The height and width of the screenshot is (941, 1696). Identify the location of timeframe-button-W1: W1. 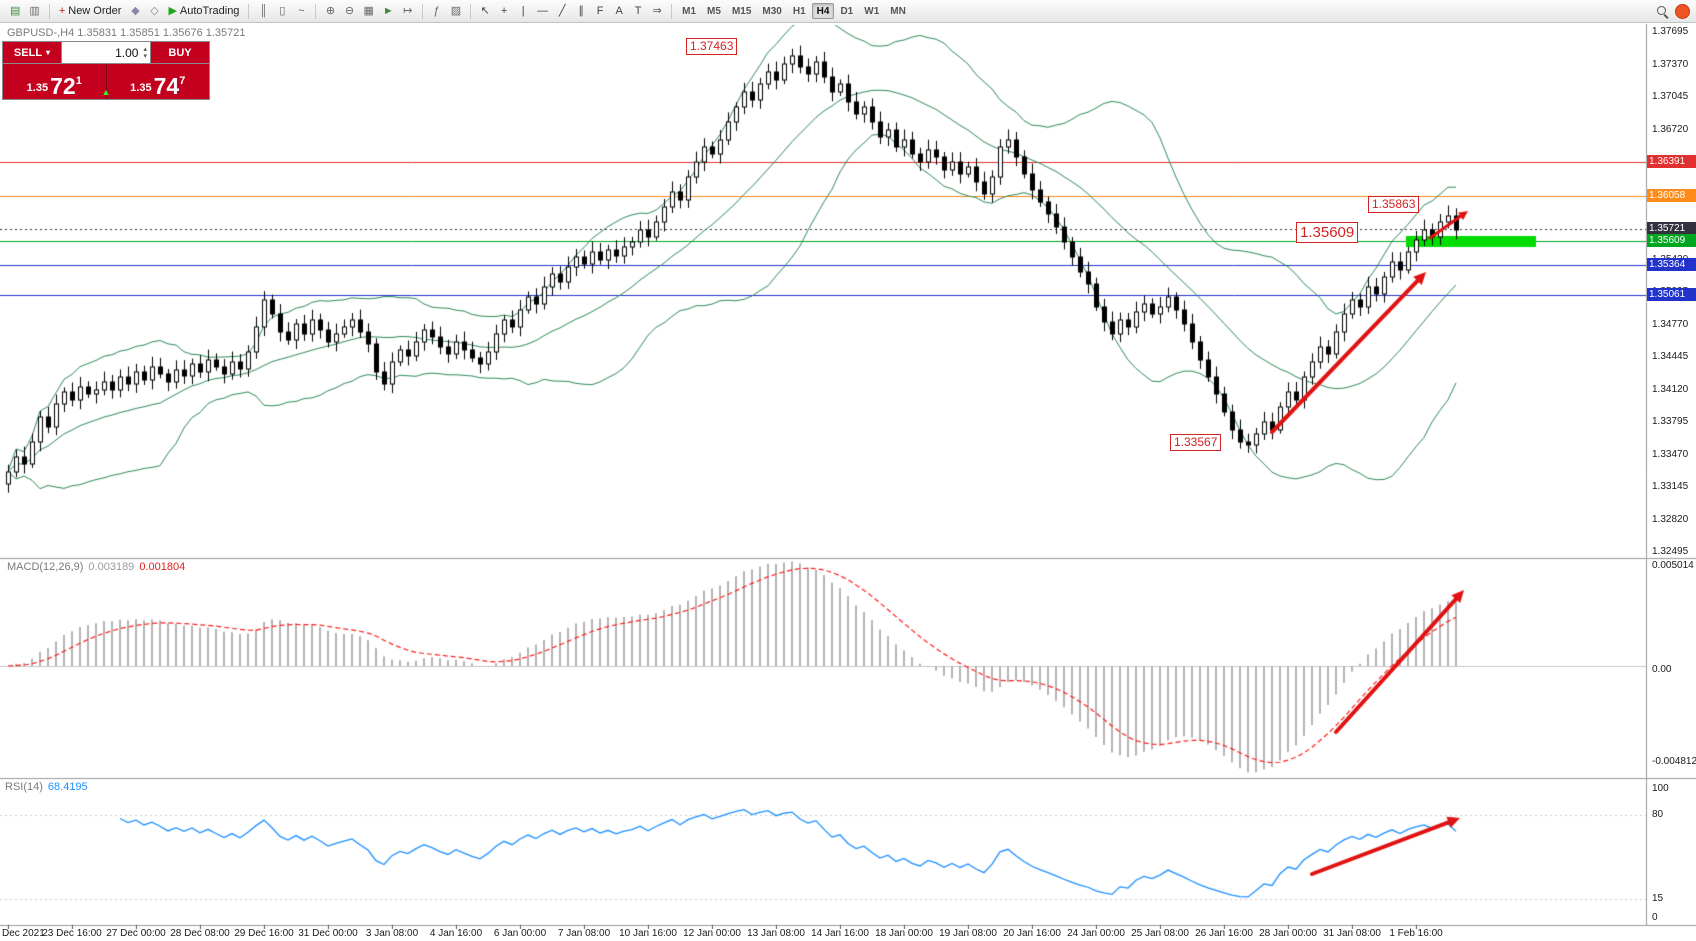
(871, 11).